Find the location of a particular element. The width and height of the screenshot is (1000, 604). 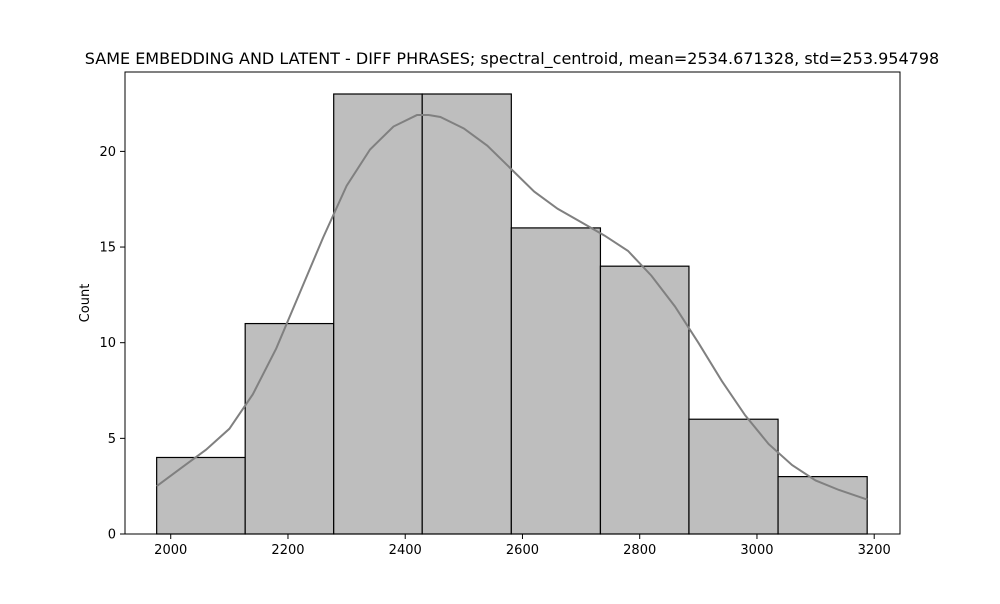

x-tick-label: 3200 is located at coordinates (874, 550).